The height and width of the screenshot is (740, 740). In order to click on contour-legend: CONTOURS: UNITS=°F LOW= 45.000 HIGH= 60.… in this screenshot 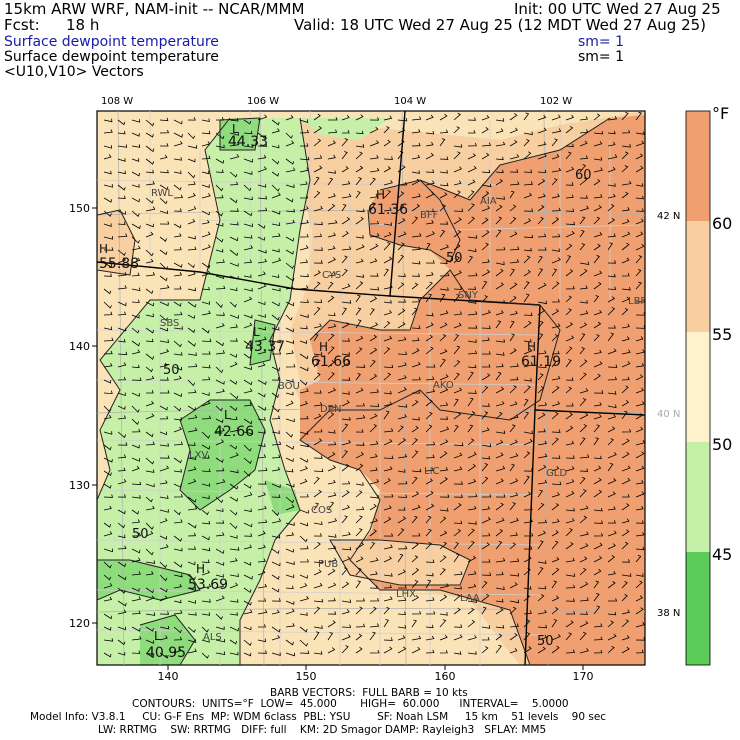, I will do `click(350, 704)`.